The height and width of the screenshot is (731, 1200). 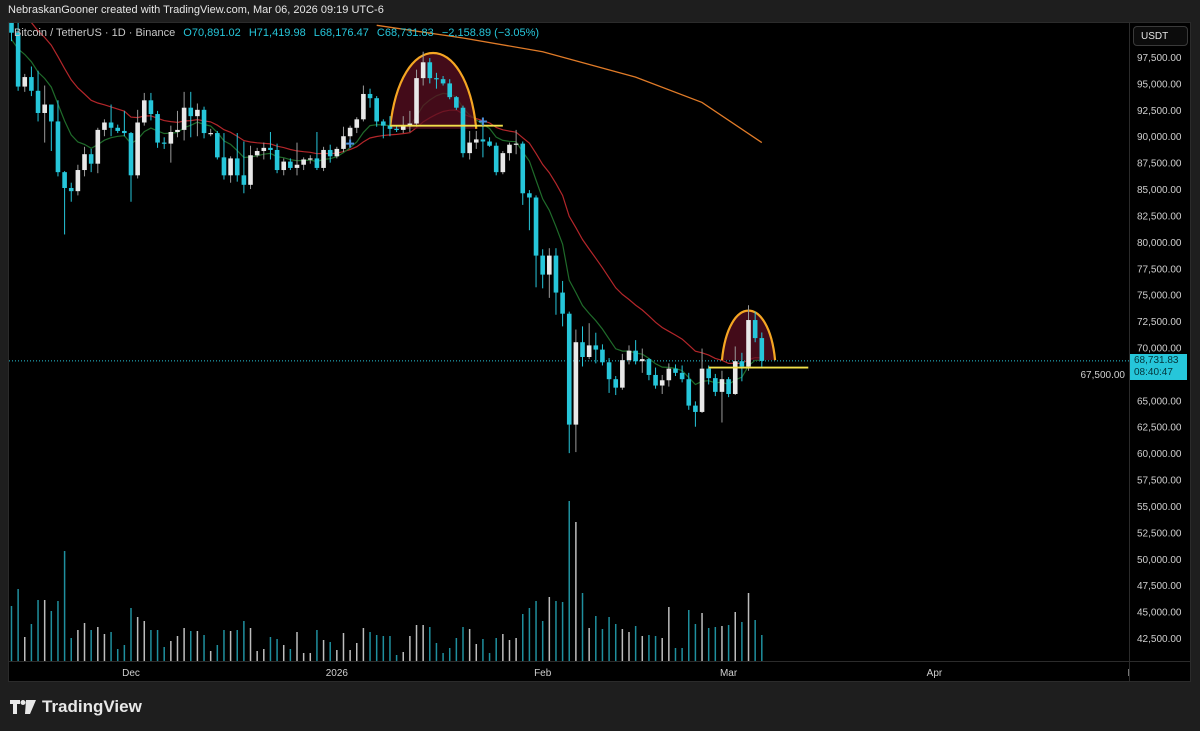 I want to click on price-tick-label: 50,000.00, so click(x=1159, y=560).